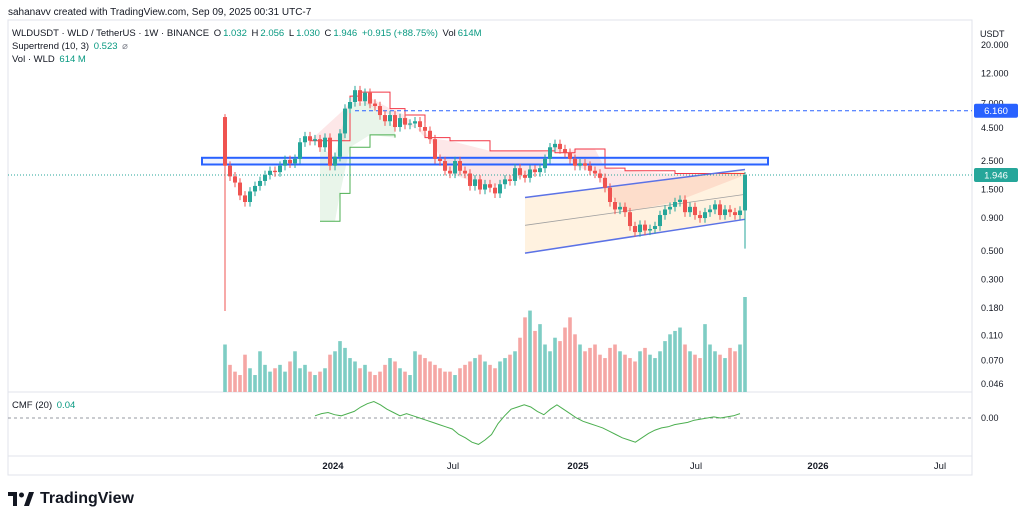 The image size is (1024, 522). I want to click on price-tick-label: 2.500, so click(992, 161).